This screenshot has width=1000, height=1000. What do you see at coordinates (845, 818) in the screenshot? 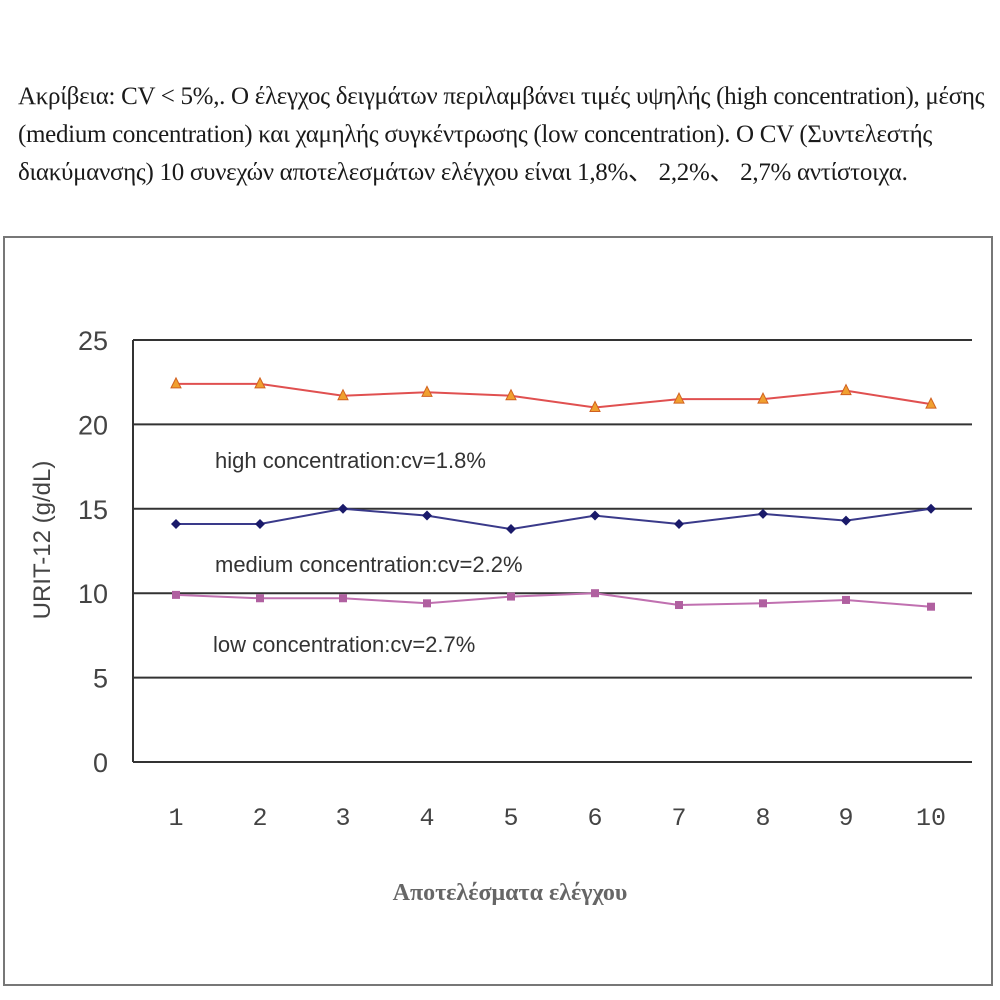
I see `x-tick-label: 9` at bounding box center [845, 818].